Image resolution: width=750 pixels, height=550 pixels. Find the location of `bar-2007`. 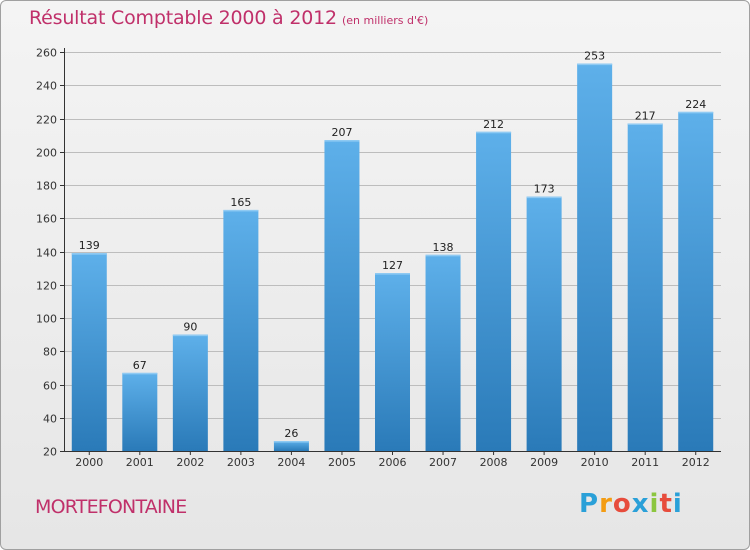

bar-2007 is located at coordinates (443, 352).